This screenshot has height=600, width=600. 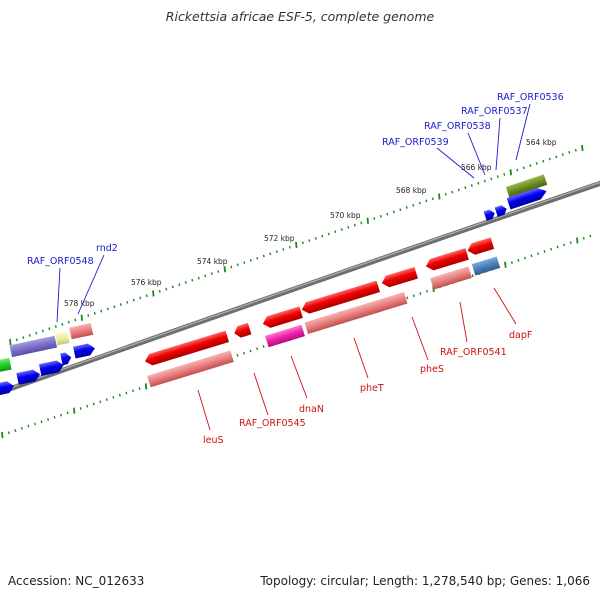 I want to click on label-dnaN: dnaN, so click(x=311, y=409).